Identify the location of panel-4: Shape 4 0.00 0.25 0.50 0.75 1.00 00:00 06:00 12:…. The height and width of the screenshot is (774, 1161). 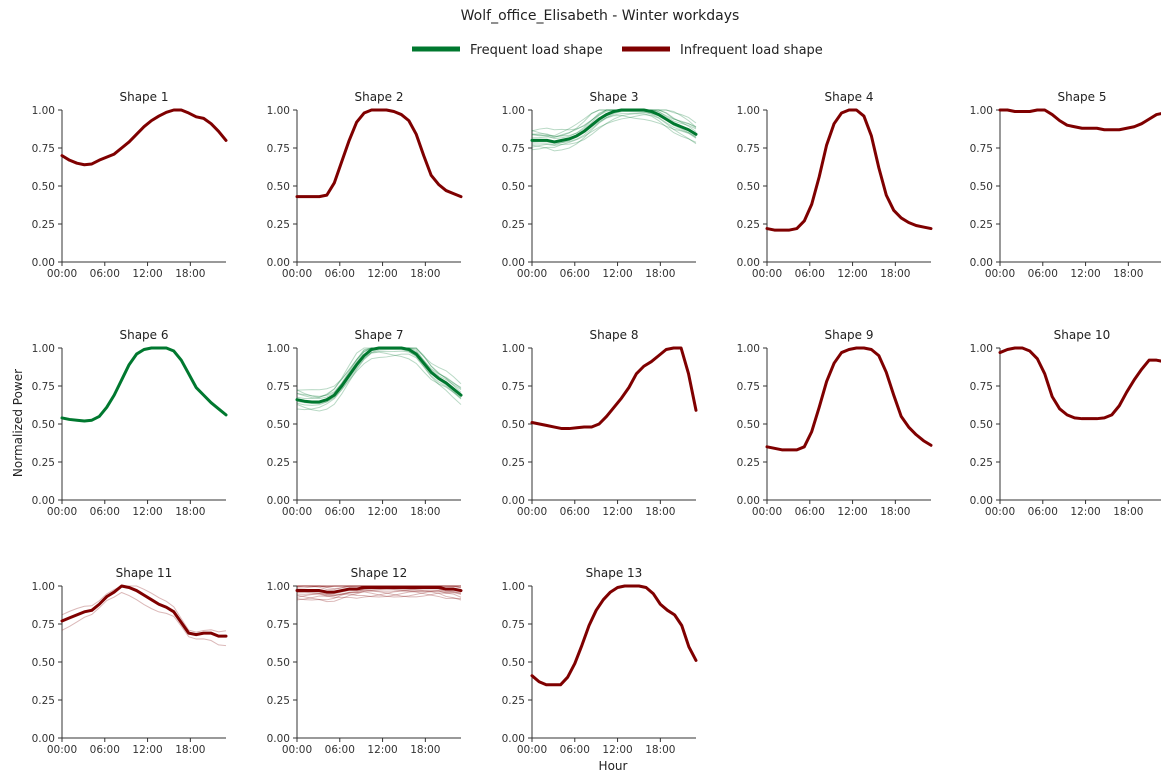
(835, 185).